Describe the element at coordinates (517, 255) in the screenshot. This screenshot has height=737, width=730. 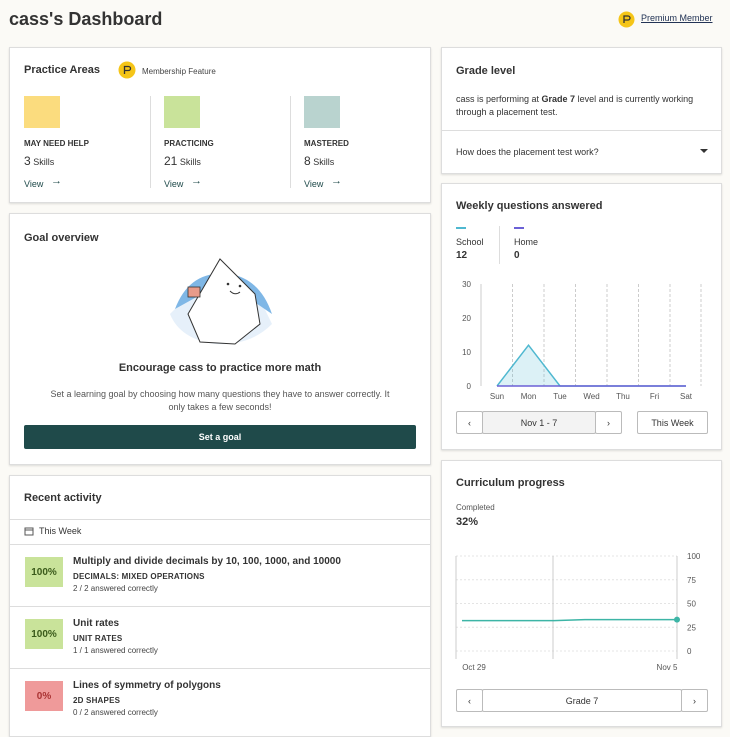
I see `legend-total: 0` at that location.